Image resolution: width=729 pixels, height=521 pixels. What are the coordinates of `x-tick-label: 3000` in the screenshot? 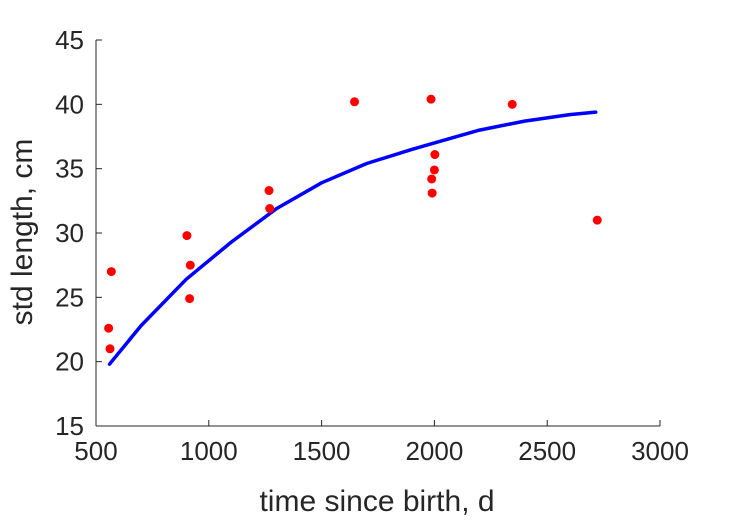 It's located at (660, 451).